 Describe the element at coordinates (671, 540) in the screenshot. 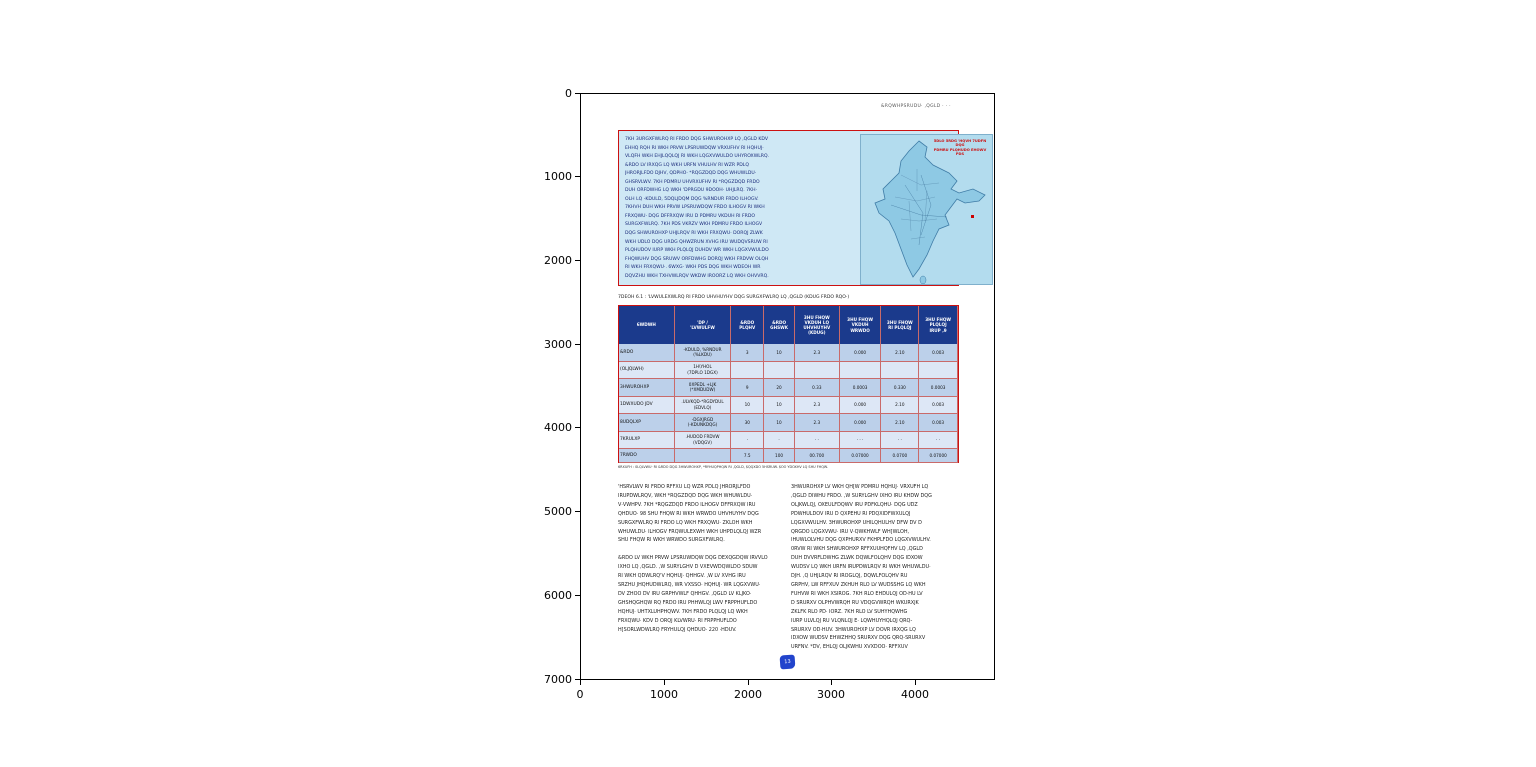

I see `text-line: SHU FHQW RI WKH WRWDO SURGXFWLRQ.` at that location.